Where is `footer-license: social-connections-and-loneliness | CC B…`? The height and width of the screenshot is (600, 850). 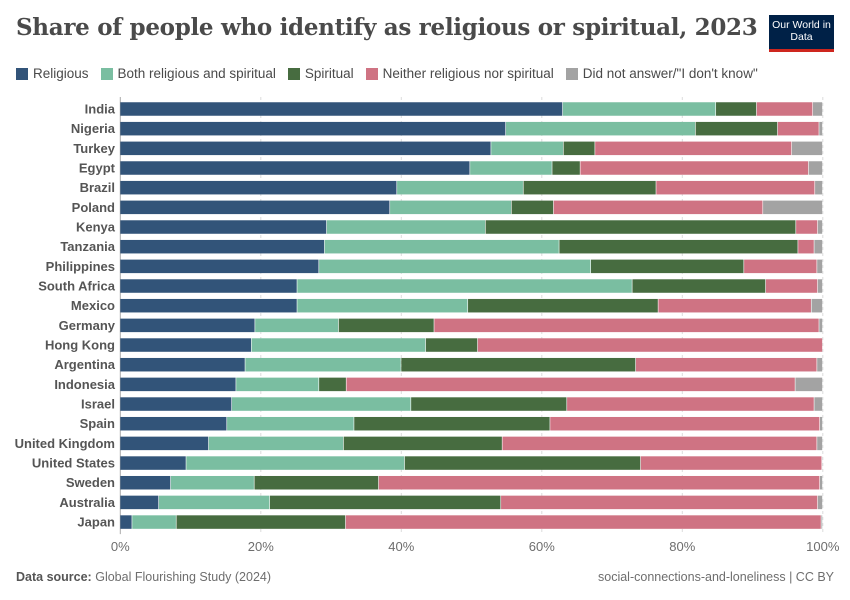
footer-license: social-connections-and-loneliness | CC B… is located at coordinates (716, 577).